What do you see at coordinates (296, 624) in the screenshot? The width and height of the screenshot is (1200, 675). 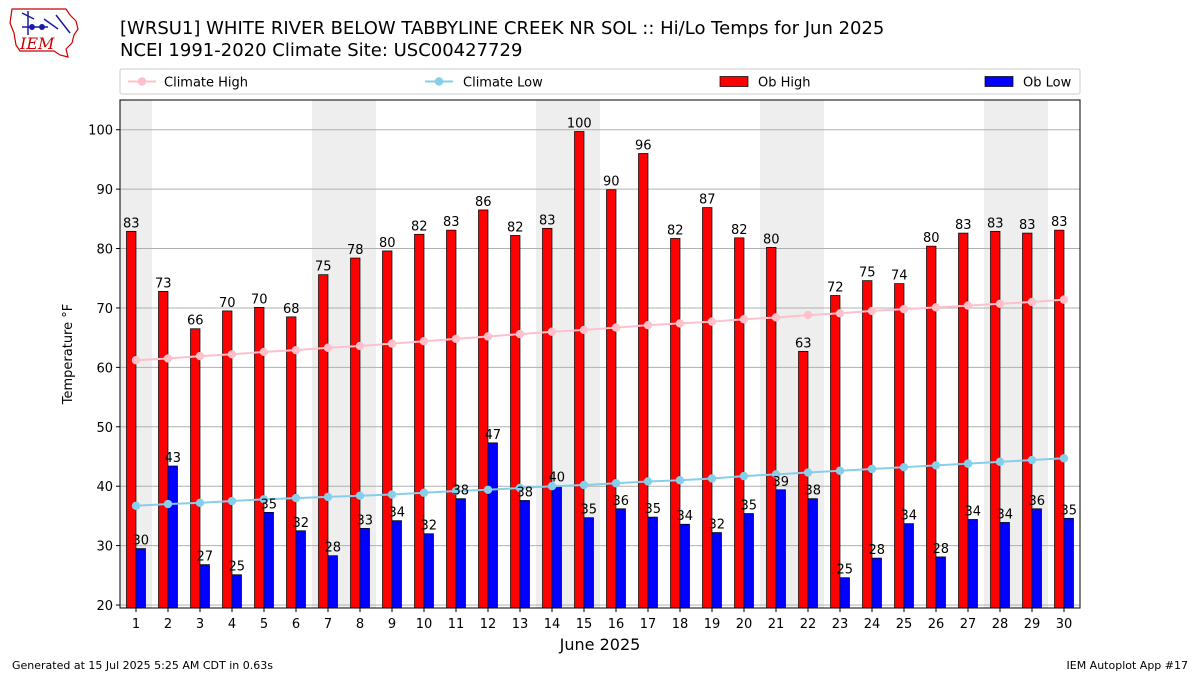 I see `x-tick-label: 6` at bounding box center [296, 624].